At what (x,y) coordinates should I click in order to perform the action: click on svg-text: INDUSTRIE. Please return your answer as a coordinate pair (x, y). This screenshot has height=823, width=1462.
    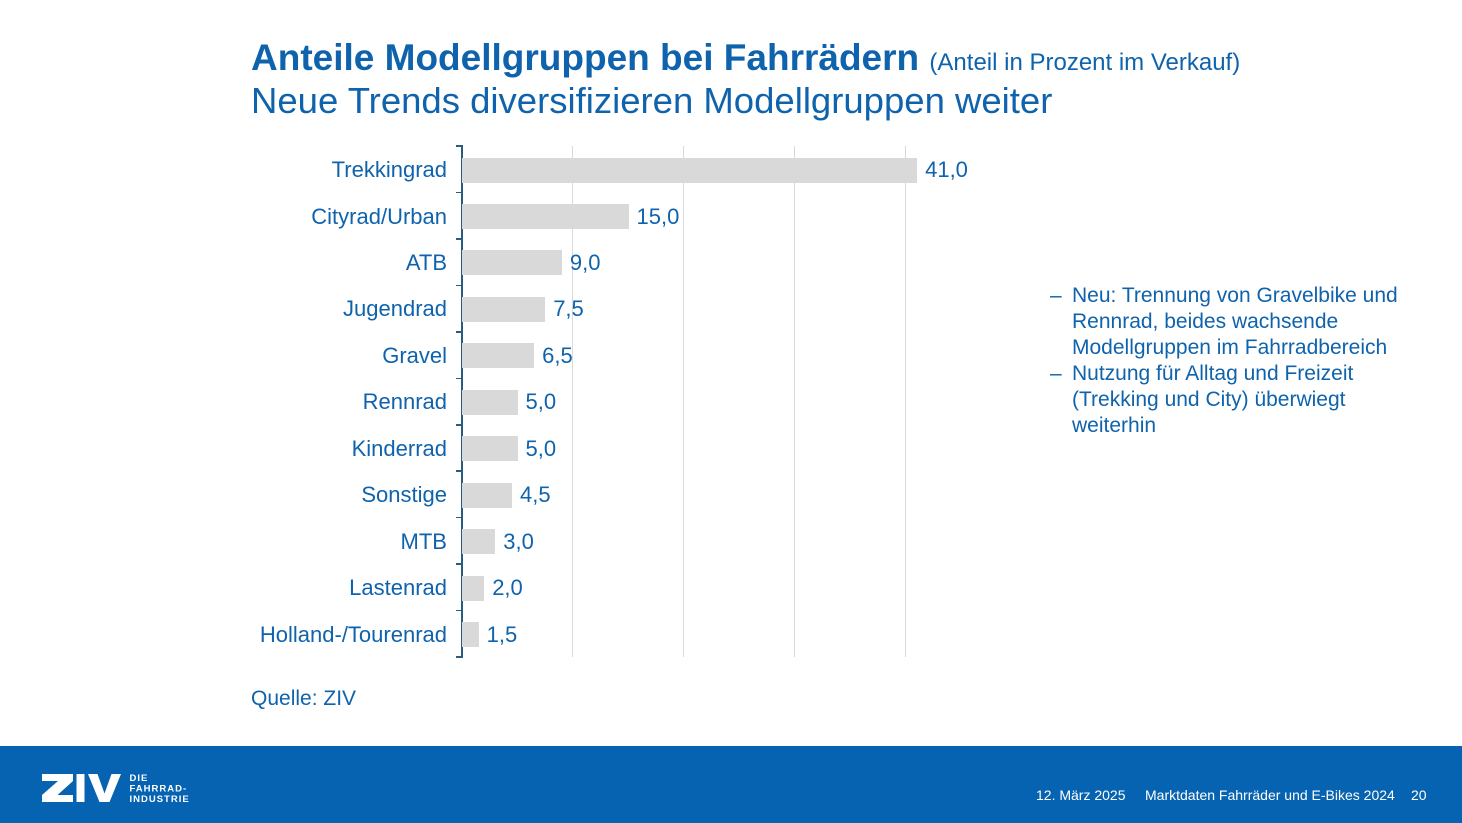
    Looking at the image, I should click on (160, 799).